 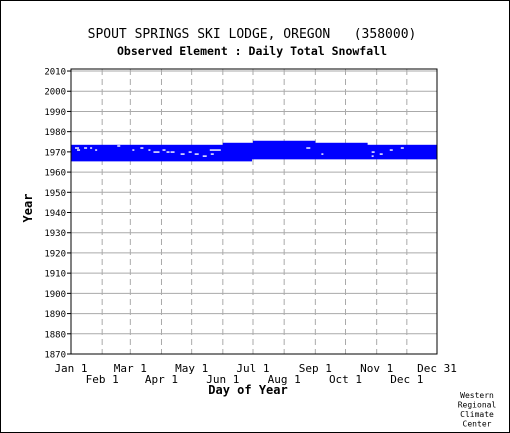 I want to click on y-tick-label: 2000, so click(x=55, y=93).